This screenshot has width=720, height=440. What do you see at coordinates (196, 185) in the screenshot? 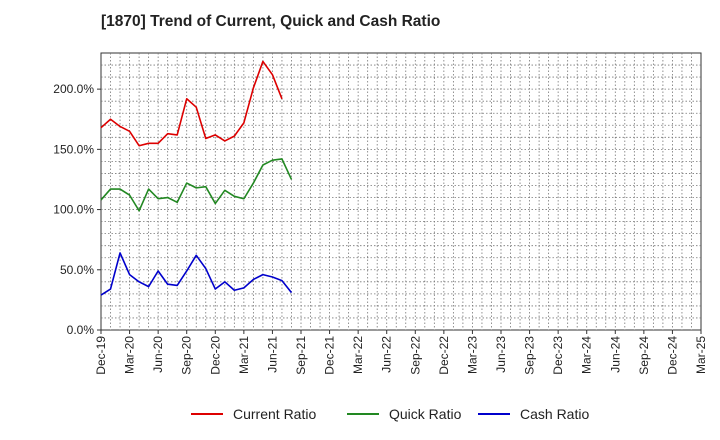
I see `series-line-quick-ratio` at bounding box center [196, 185].